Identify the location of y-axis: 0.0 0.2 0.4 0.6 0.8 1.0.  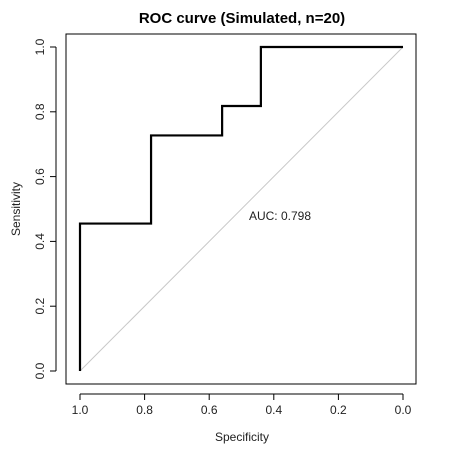
(45, 208).